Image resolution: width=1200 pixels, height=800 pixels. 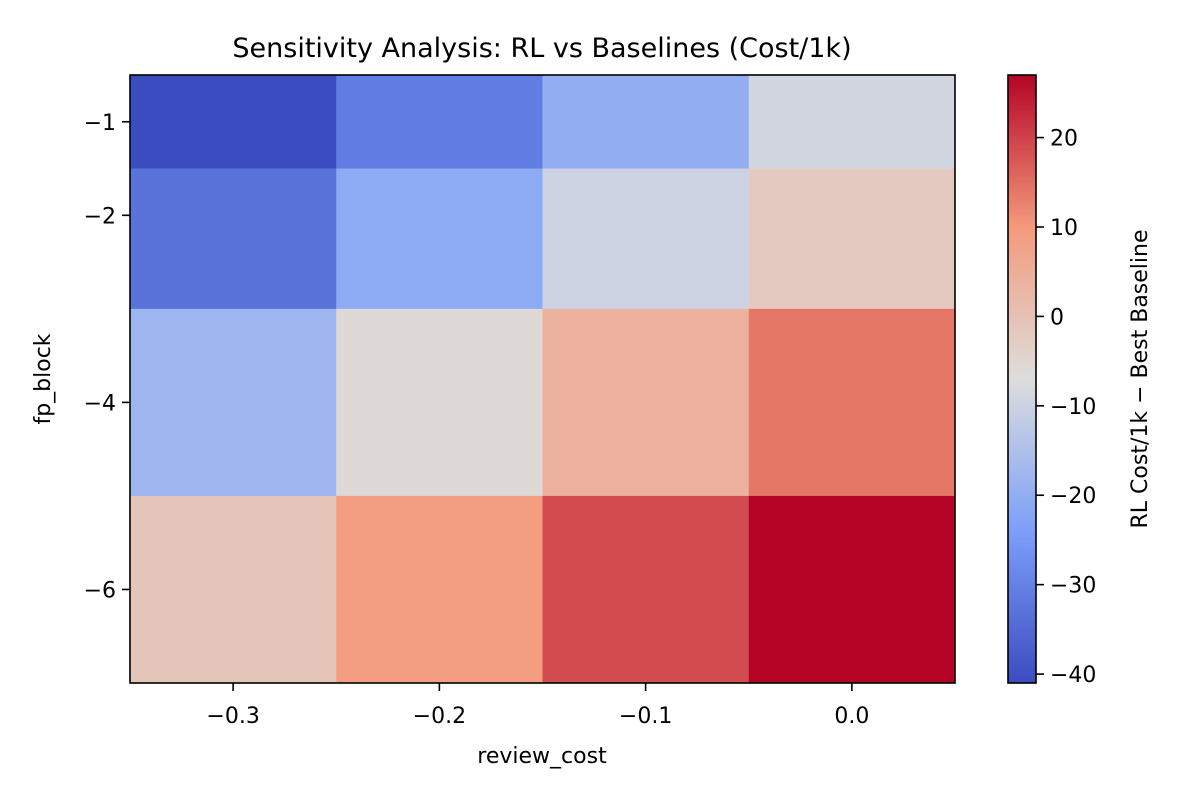 I want to click on colorbar-tick-label: 0, so click(x=1057, y=317).